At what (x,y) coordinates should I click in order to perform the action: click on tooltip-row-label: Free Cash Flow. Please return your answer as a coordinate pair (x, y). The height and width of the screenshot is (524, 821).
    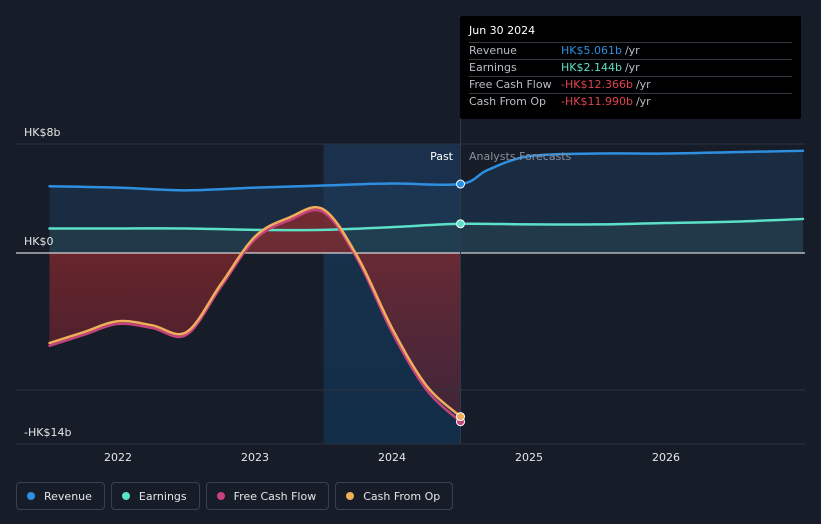
    Looking at the image, I should click on (510, 84).